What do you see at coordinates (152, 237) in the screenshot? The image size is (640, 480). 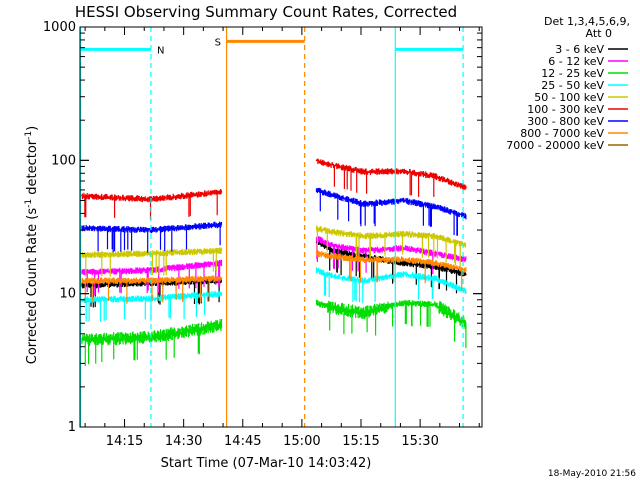 I see `series-300-800-kev-before` at bounding box center [152, 237].